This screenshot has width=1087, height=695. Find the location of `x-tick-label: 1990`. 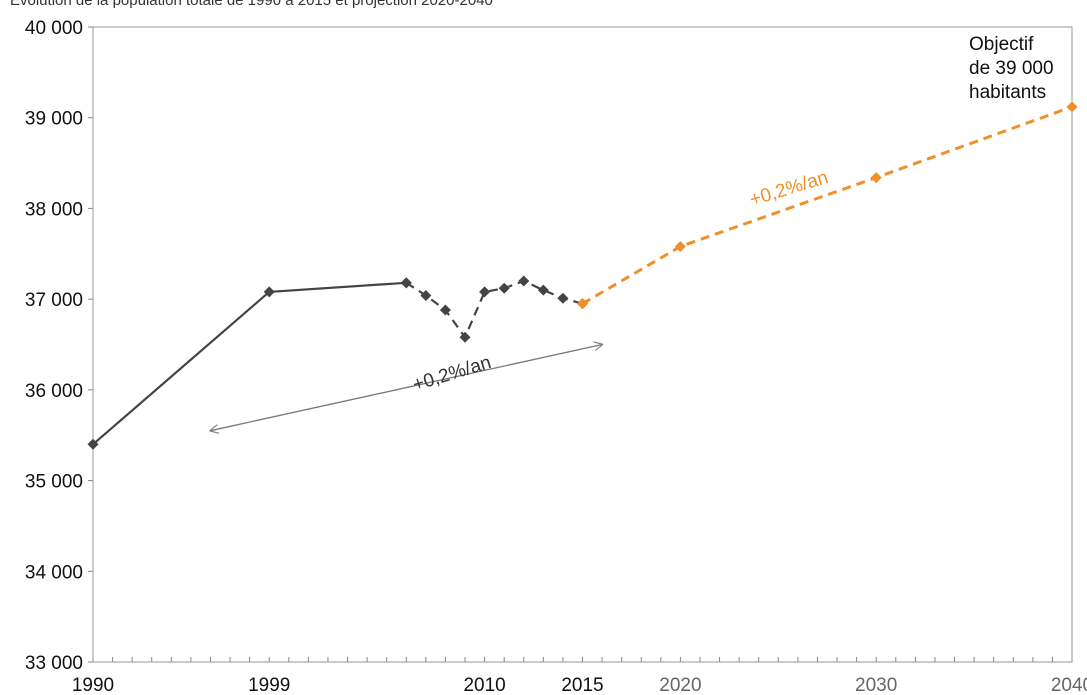

x-tick-label: 1990 is located at coordinates (93, 685).